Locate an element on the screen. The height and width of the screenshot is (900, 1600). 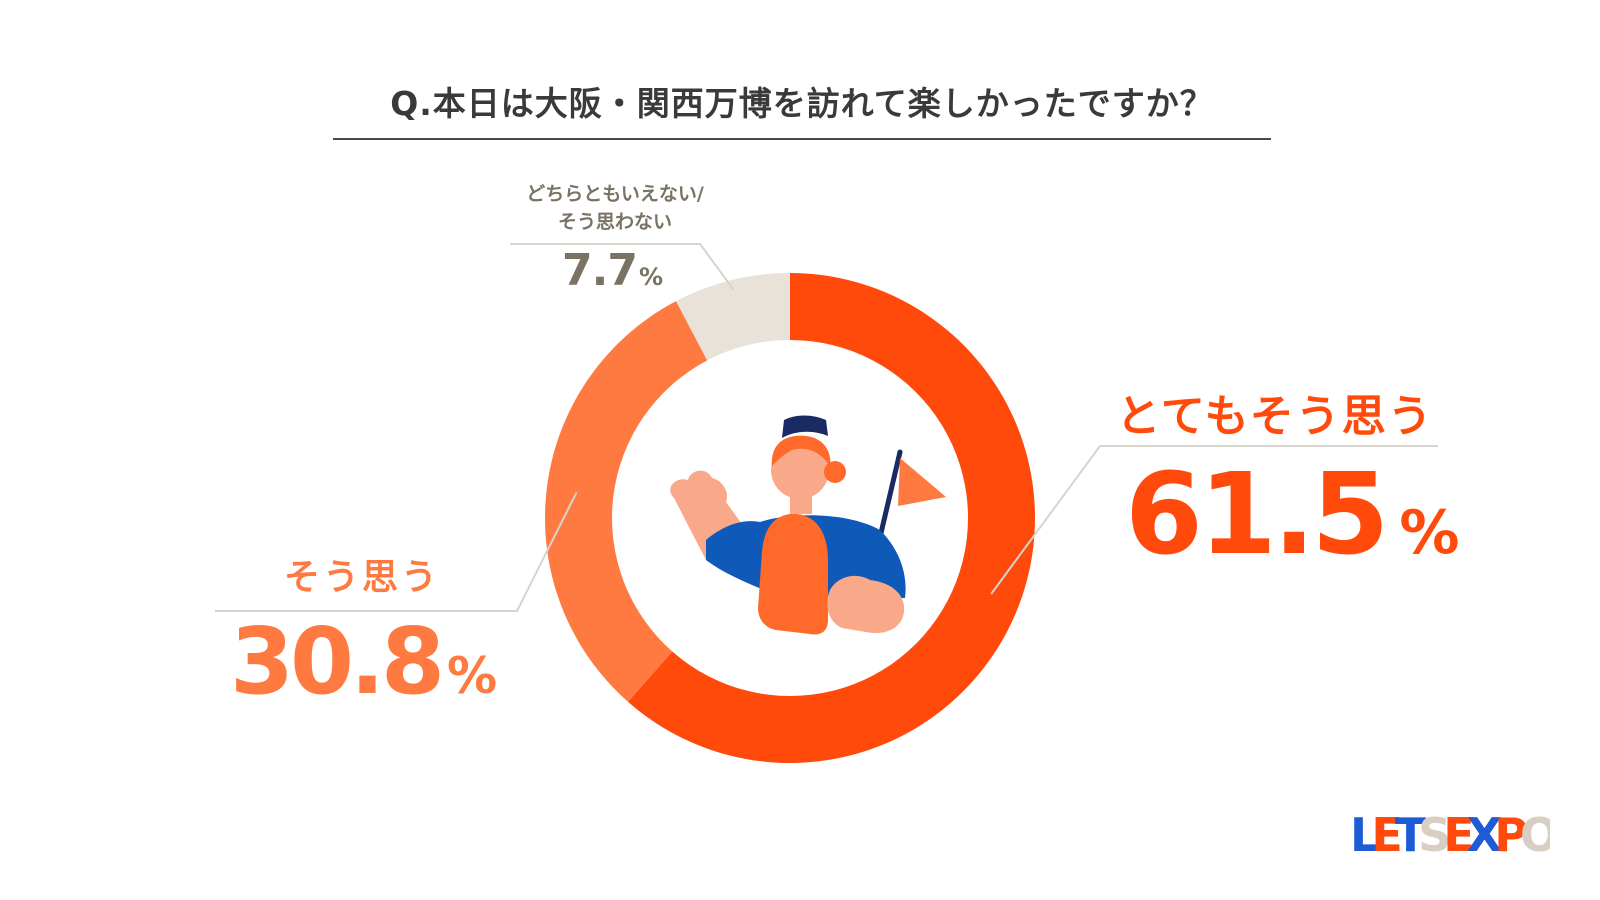
value-number-3: 7.7 is located at coordinates (600, 270).